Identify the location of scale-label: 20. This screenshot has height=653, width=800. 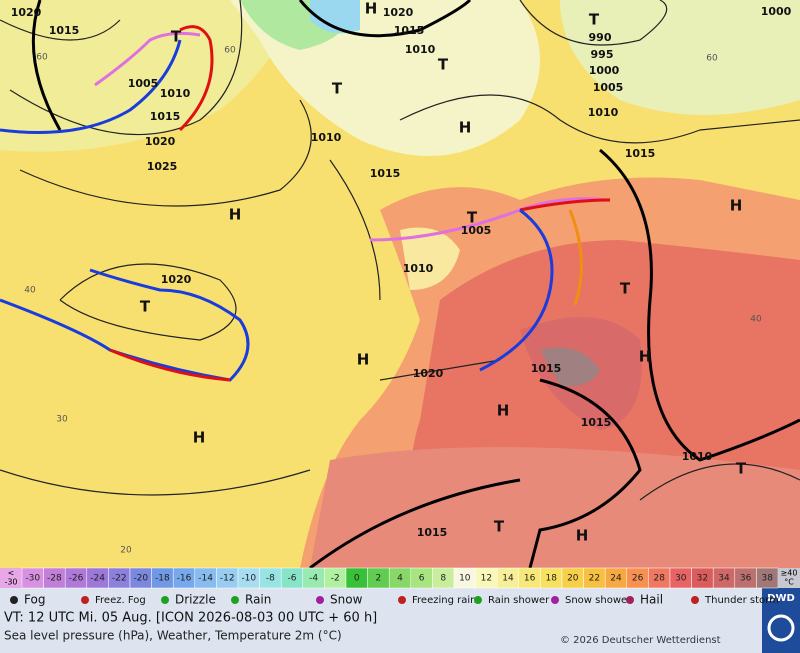
(573, 579).